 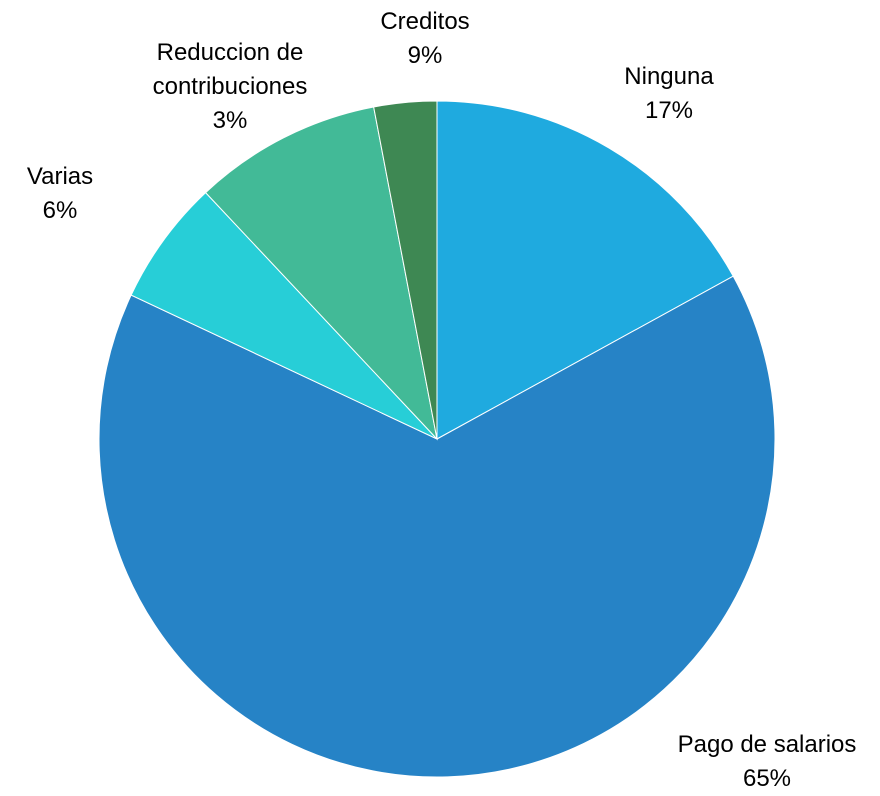 What do you see at coordinates (425, 39) in the screenshot?
I see `slice-label: Creditos 9%` at bounding box center [425, 39].